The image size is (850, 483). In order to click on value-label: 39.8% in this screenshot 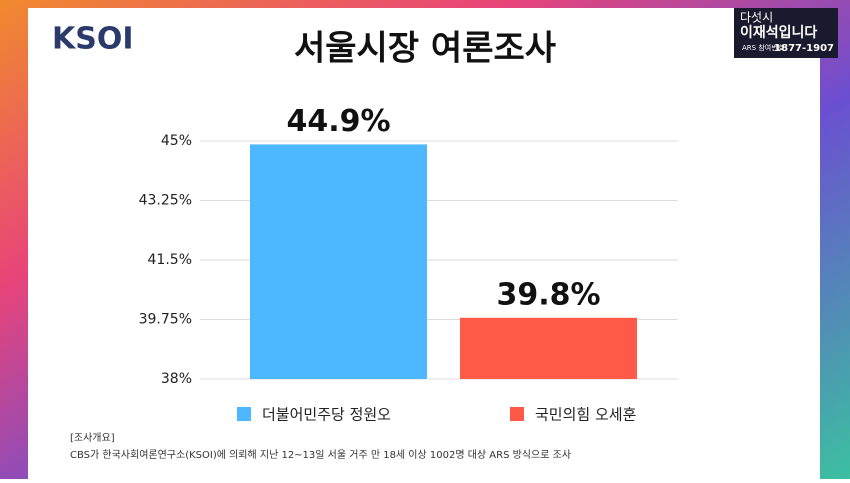, I will do `click(548, 294)`.